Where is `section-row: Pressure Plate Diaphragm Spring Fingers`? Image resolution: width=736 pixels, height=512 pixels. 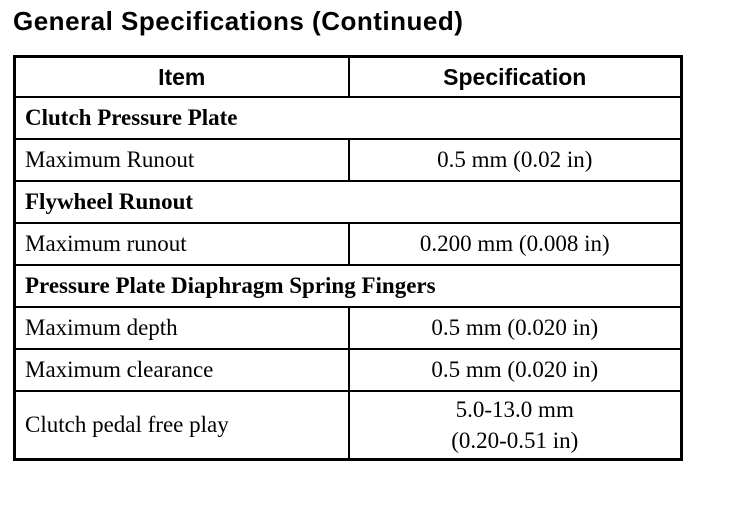
section-row: Pressure Plate Diaphragm Spring Fingers is located at coordinates (348, 286).